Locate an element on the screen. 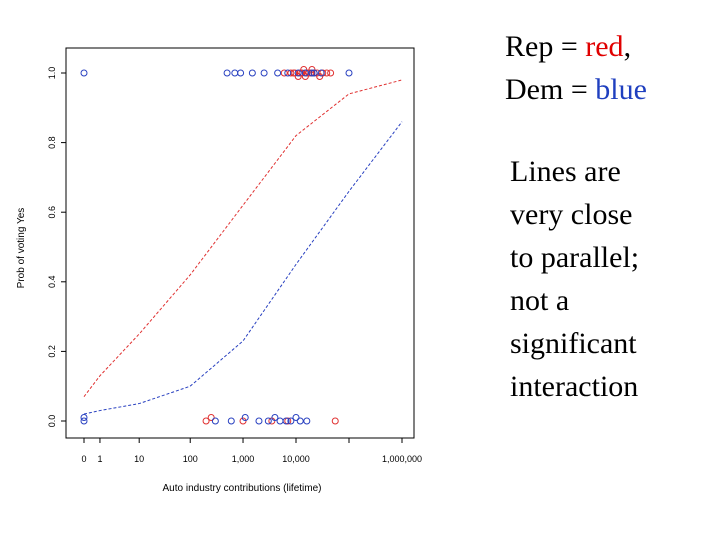 The height and width of the screenshot is (540, 720). x-tick-label: 10 is located at coordinates (139, 459).